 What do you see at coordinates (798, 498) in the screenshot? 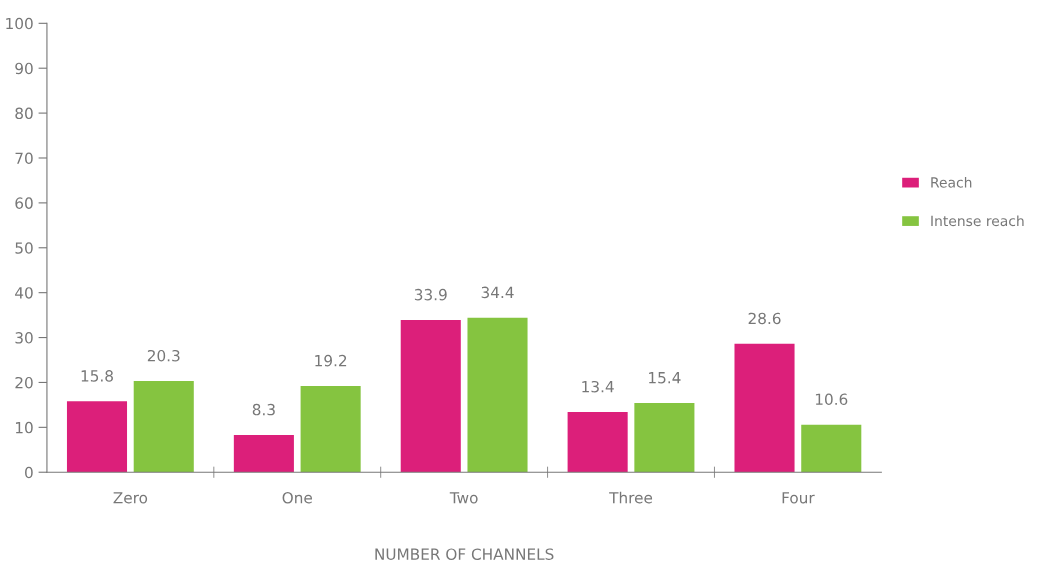
I see `x-tick-label: Four` at bounding box center [798, 498].